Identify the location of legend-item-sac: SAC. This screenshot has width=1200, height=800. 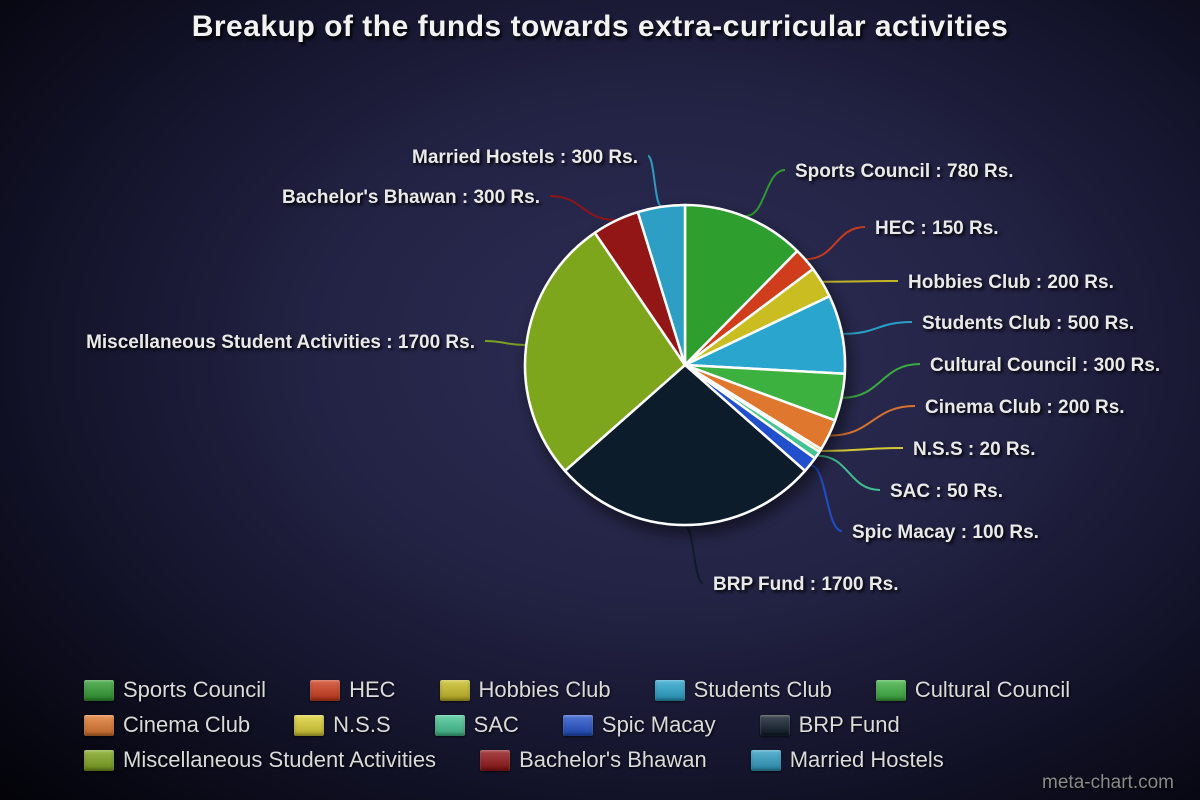
(476, 725).